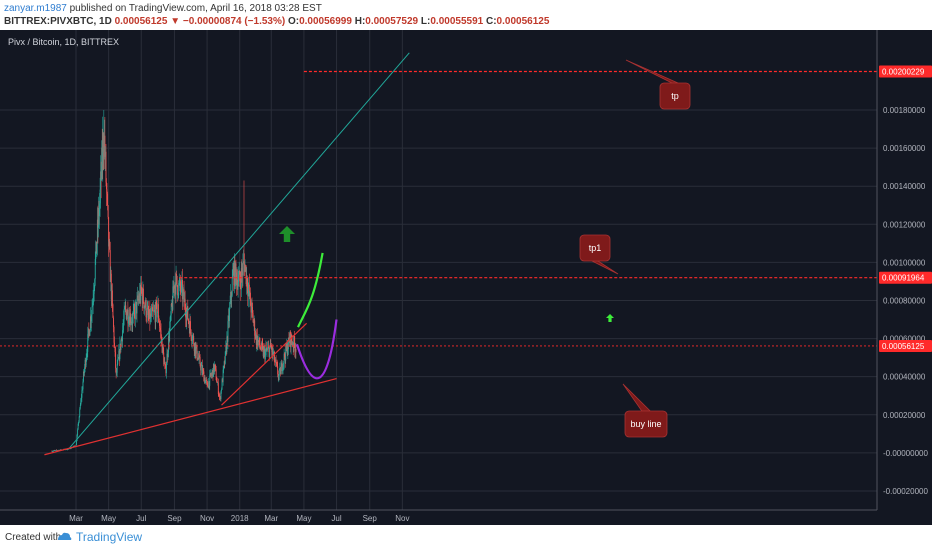 This screenshot has width=932, height=550. What do you see at coordinates (35, 8) in the screenshot?
I see `author-link: zanyar.m1987` at bounding box center [35, 8].